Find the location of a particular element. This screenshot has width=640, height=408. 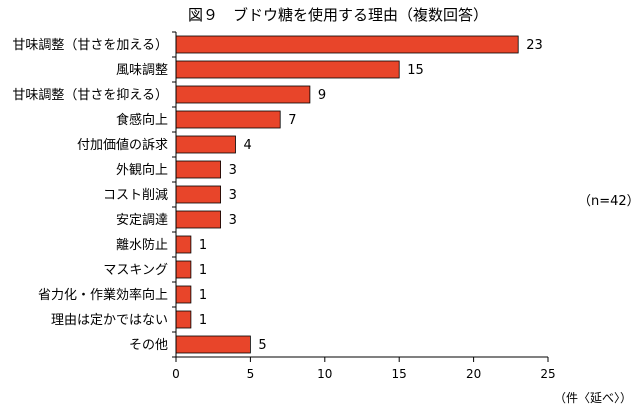

x-tick-label-20: 20 is located at coordinates (473, 374).